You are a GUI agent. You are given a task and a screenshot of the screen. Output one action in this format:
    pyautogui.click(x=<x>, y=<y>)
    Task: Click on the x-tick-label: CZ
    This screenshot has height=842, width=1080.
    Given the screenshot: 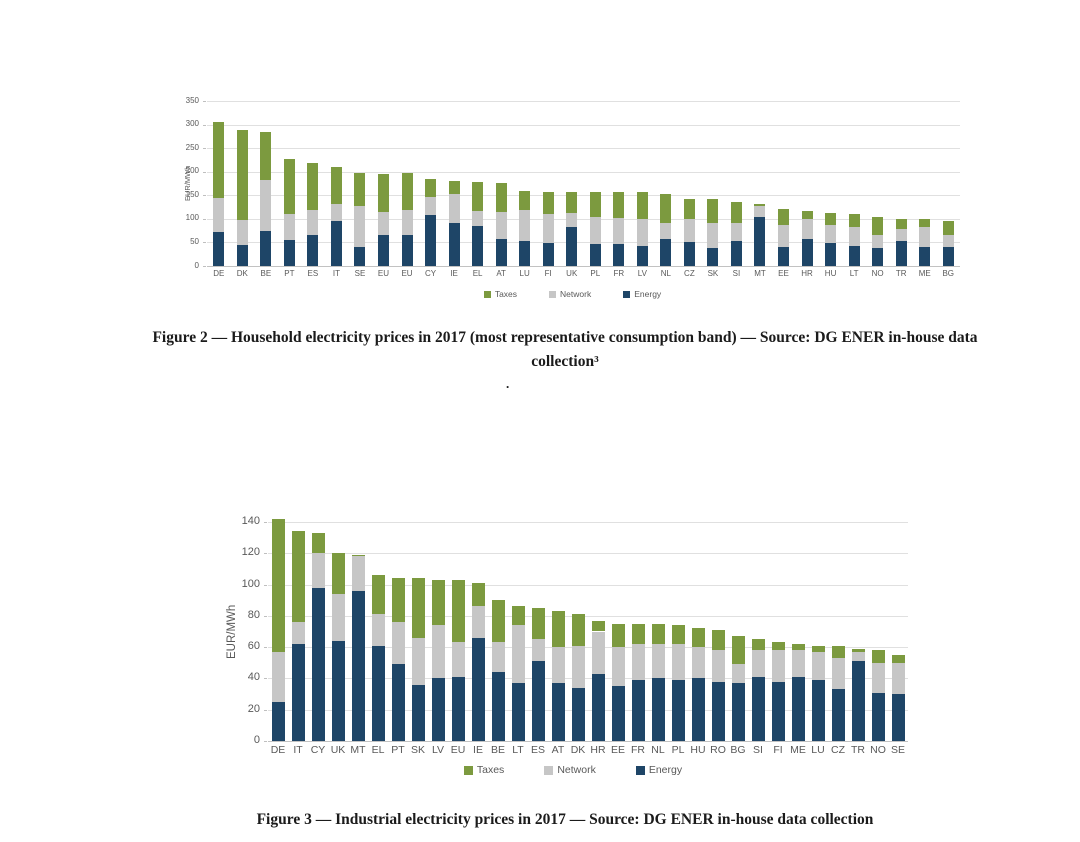 What is the action you would take?
    pyautogui.click(x=838, y=750)
    